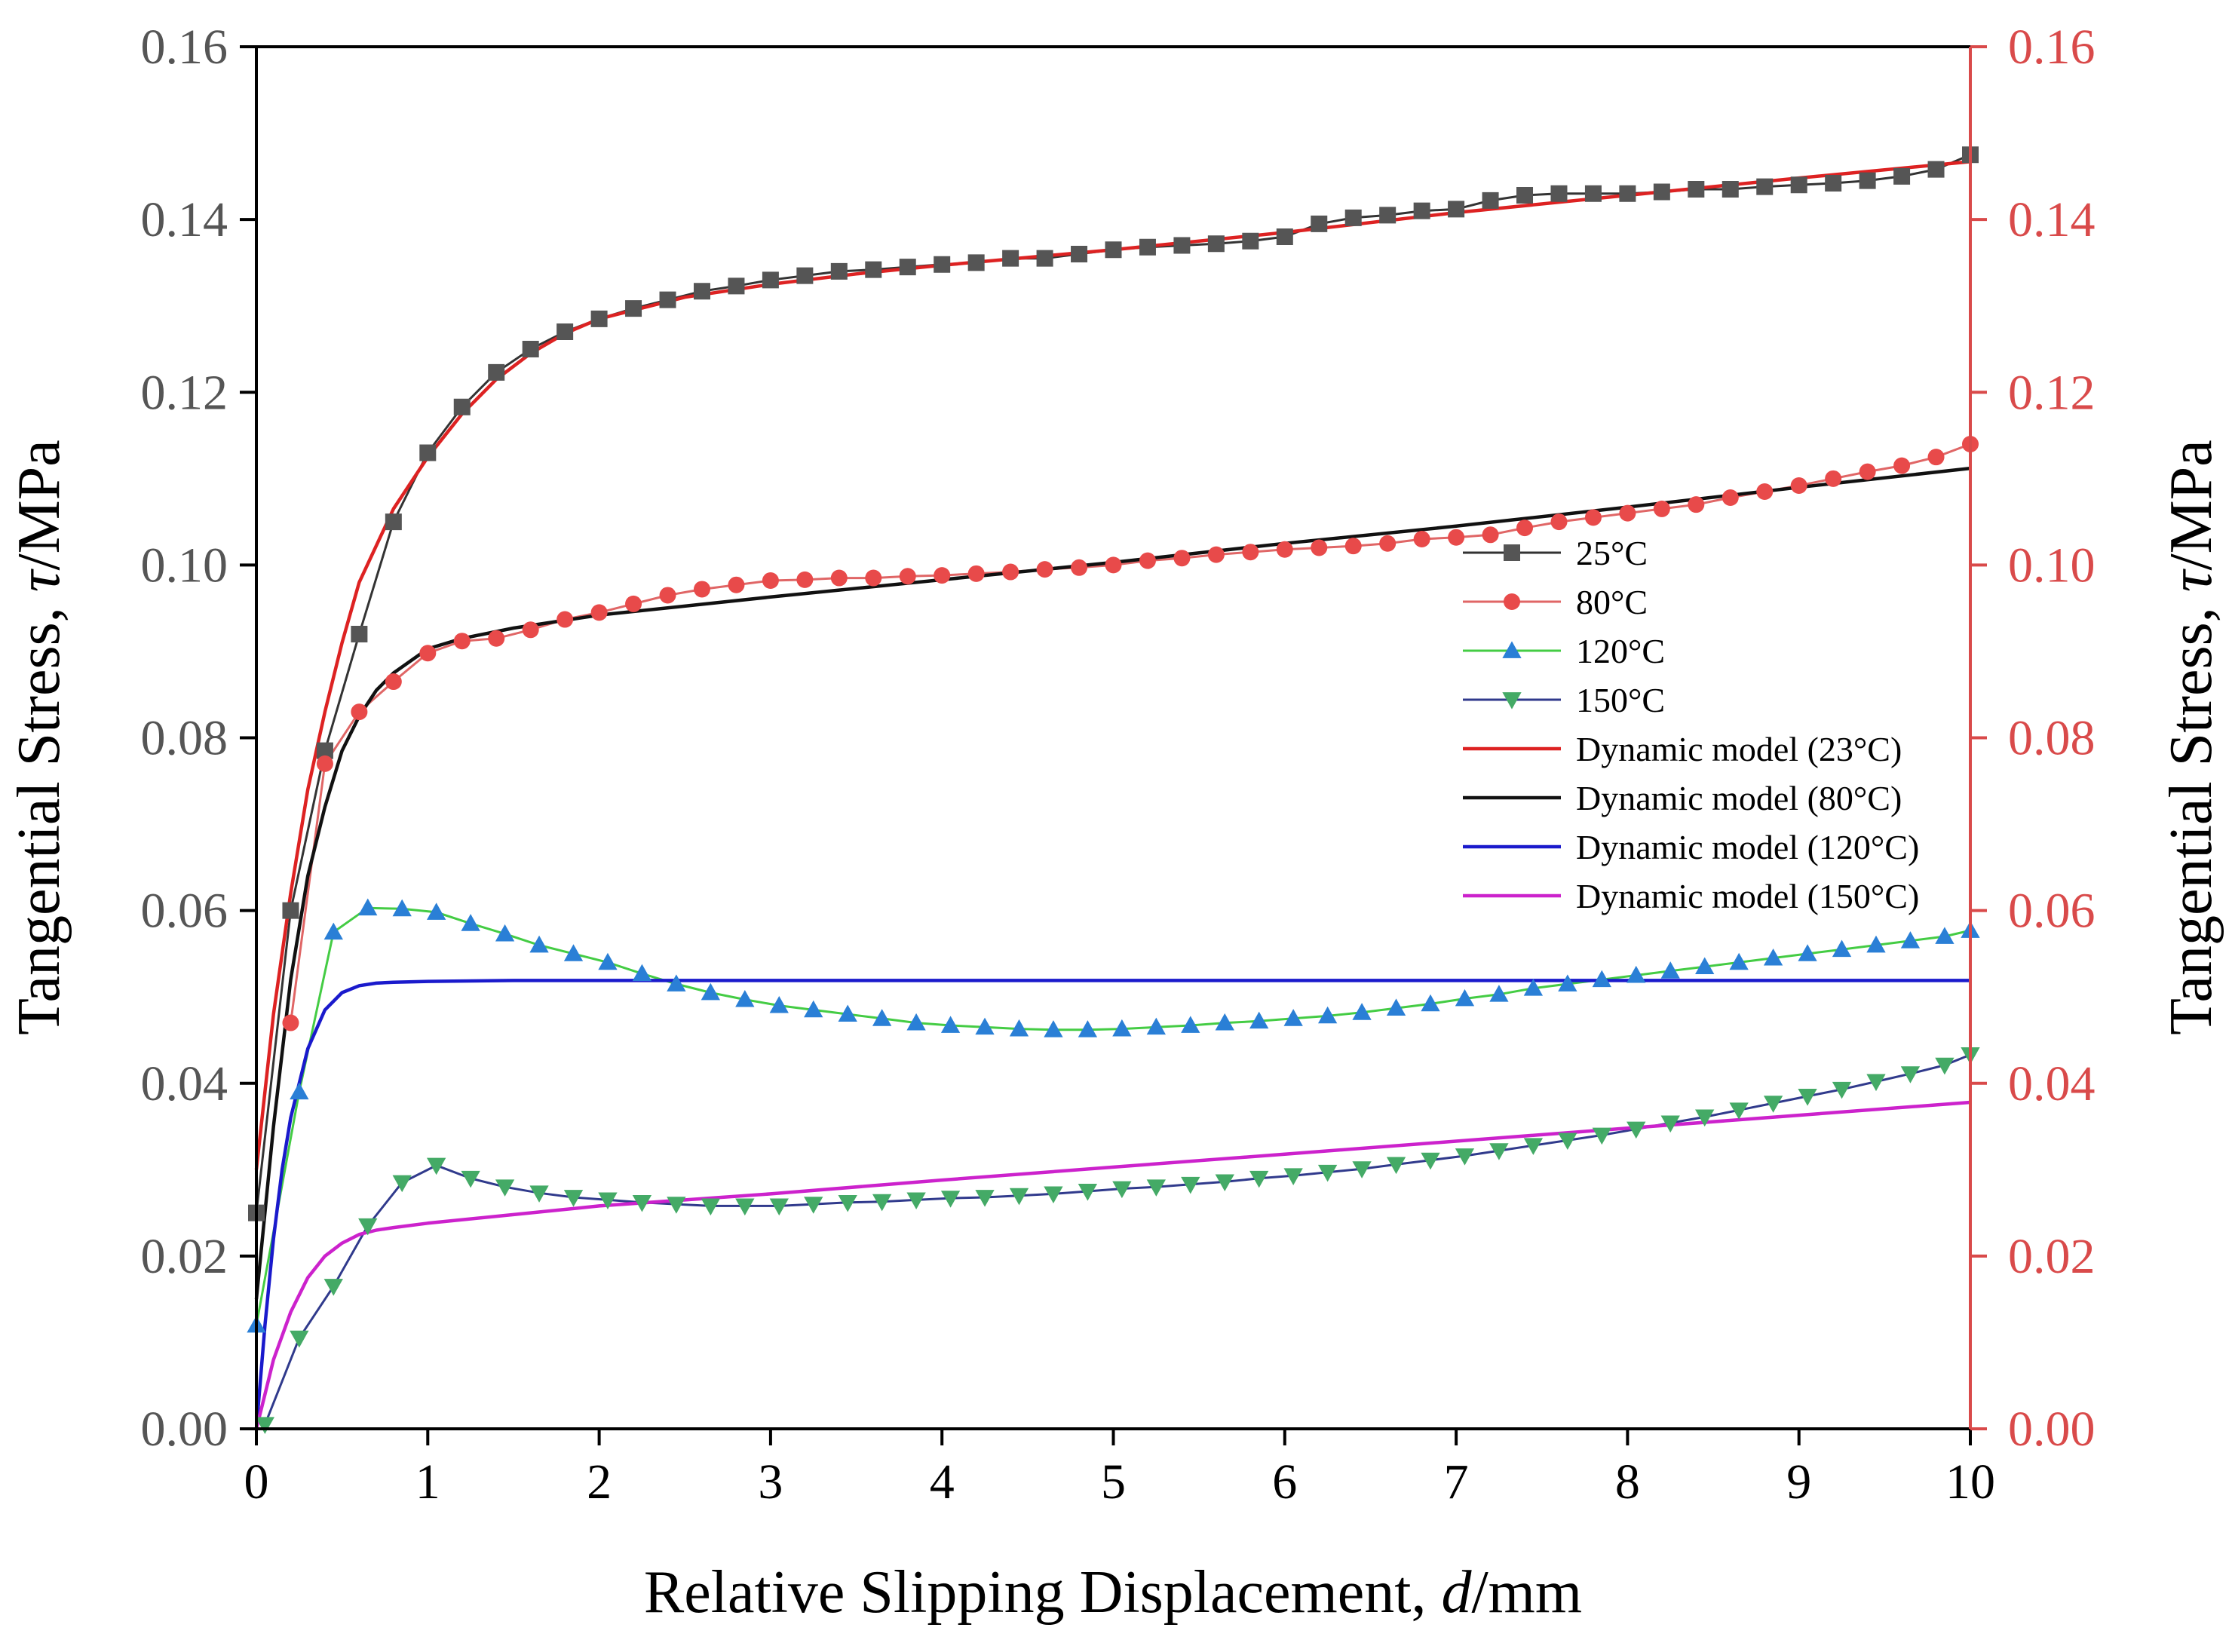  Describe the element at coordinates (184, 912) in the screenshot. I see `y-tick-label-left: 0.06` at that location.